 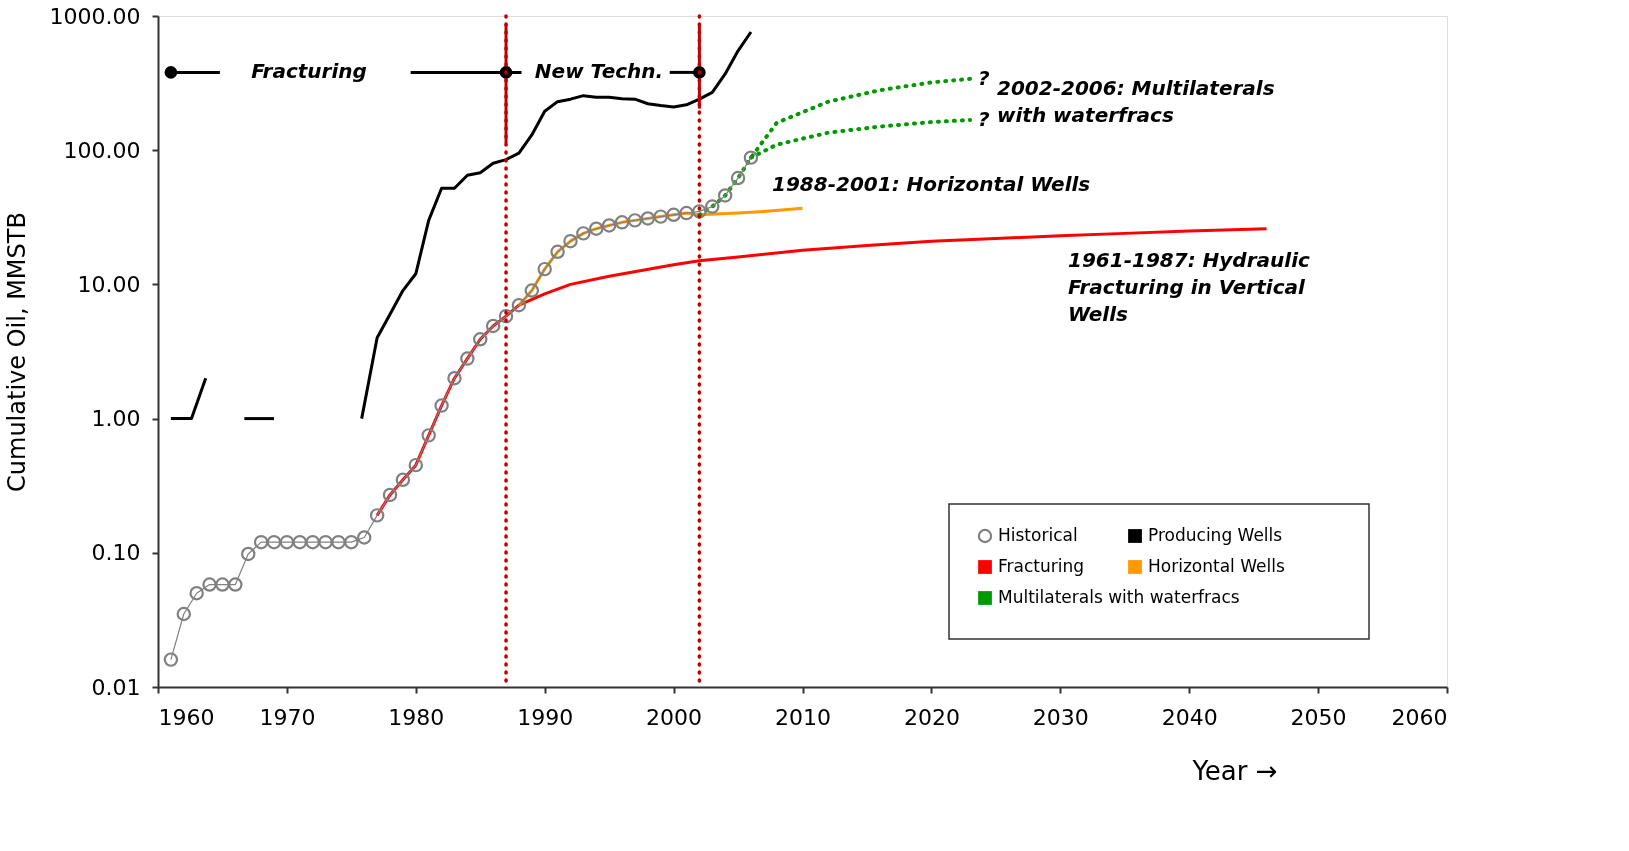 What do you see at coordinates (1041, 566) in the screenshot?
I see `legend-label: Fracturing` at bounding box center [1041, 566].